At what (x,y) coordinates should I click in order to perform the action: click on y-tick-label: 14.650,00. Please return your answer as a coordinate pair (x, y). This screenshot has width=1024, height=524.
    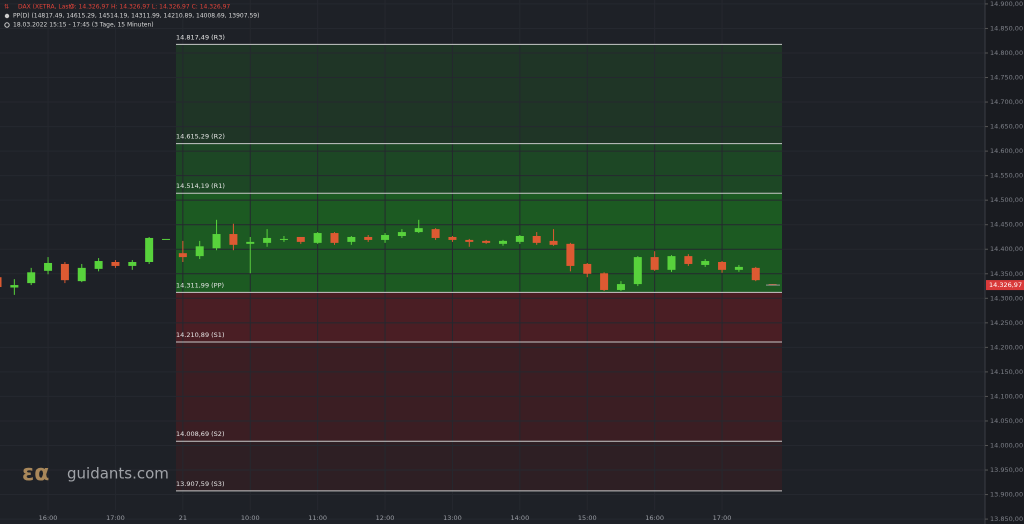
    Looking at the image, I should click on (1006, 127).